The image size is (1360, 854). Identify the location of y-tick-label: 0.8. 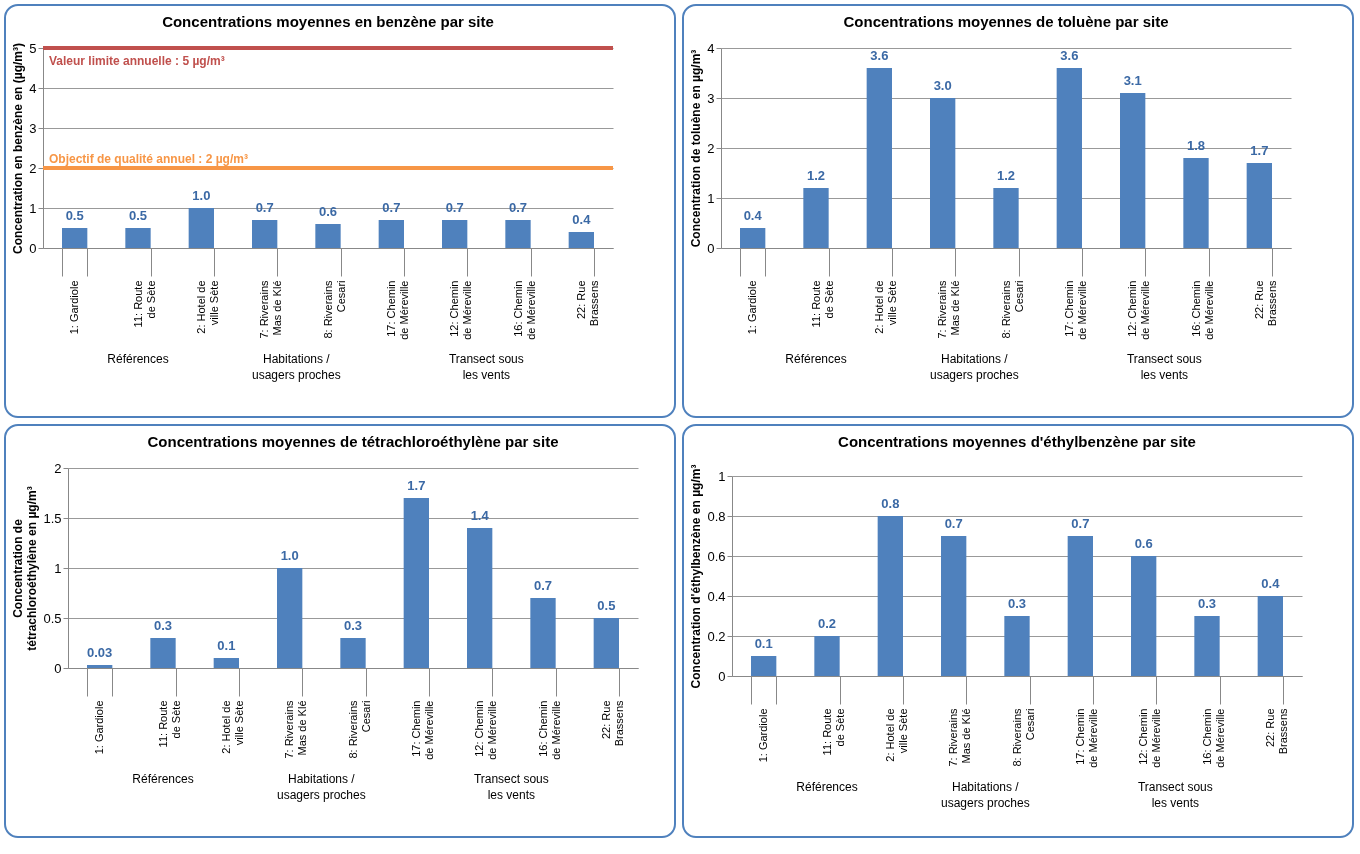
(716, 516).